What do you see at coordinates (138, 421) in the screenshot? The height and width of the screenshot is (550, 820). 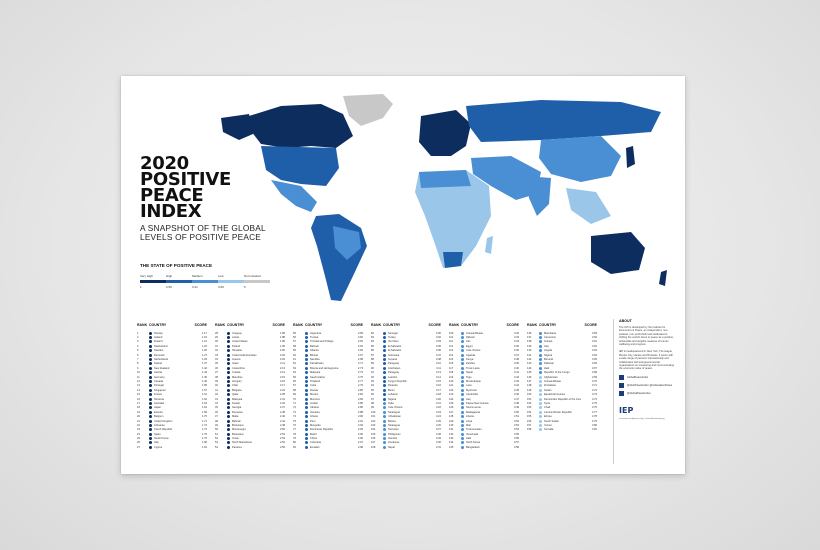 I see `row-rank: 21` at bounding box center [138, 421].